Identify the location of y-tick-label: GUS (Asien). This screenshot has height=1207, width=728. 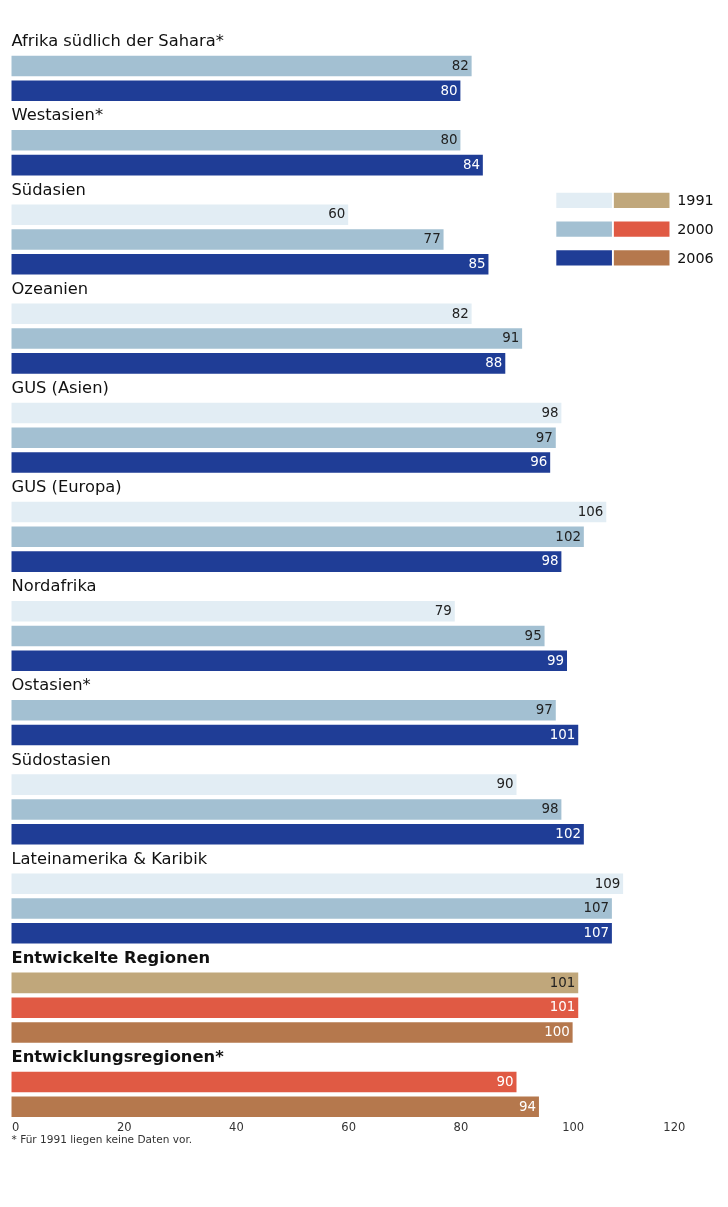
(60, 387).